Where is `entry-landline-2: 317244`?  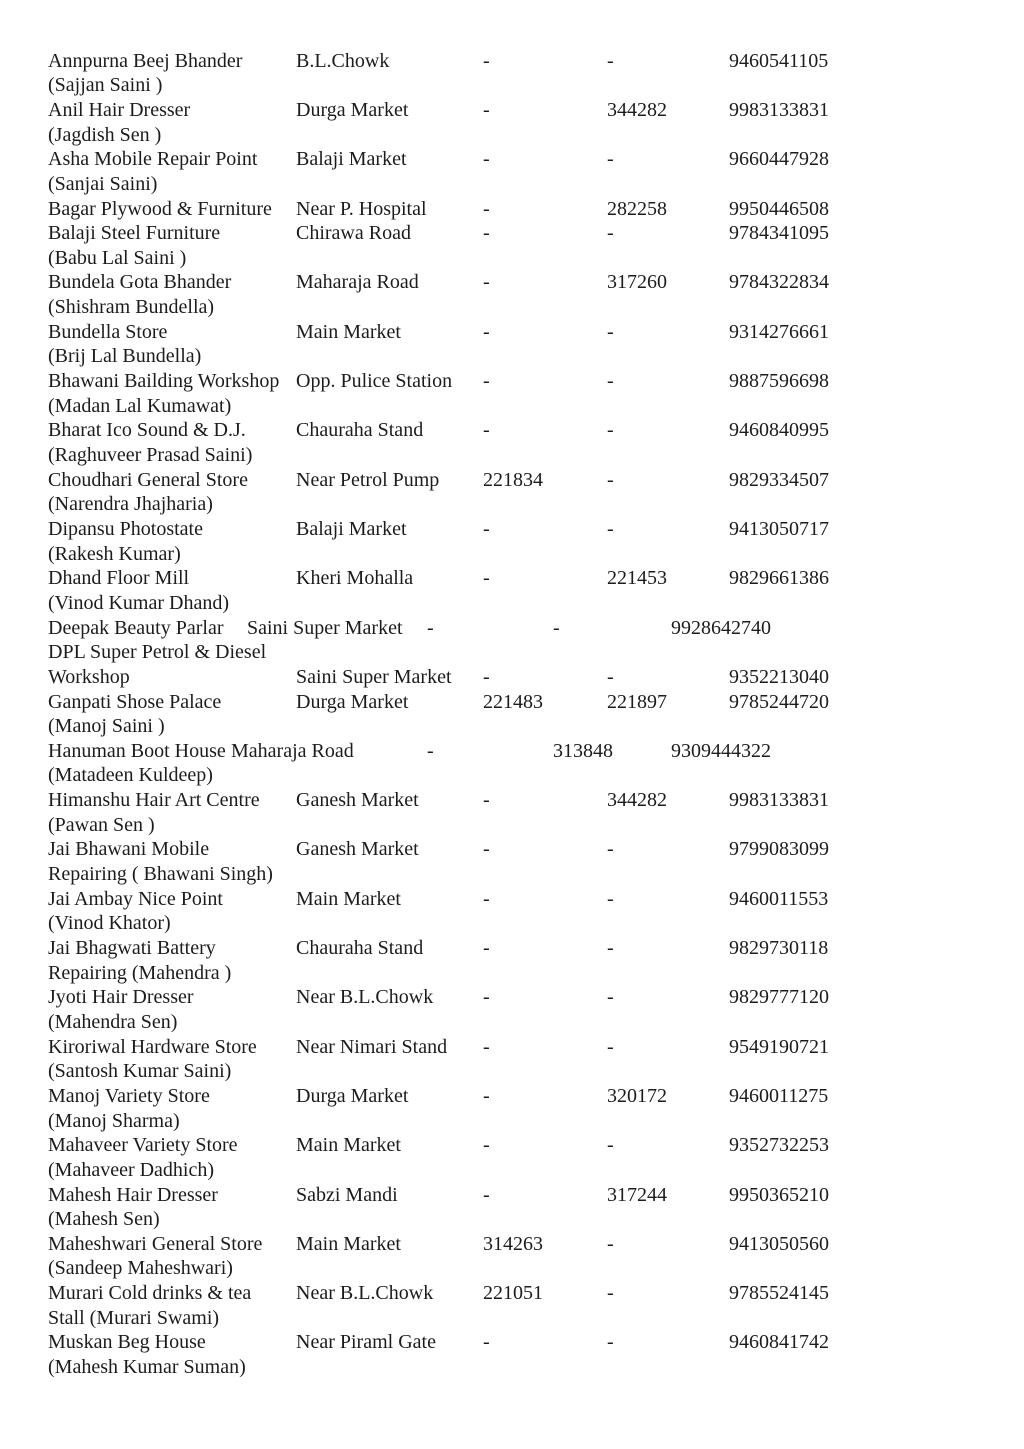 entry-landline-2: 317244 is located at coordinates (637, 1194).